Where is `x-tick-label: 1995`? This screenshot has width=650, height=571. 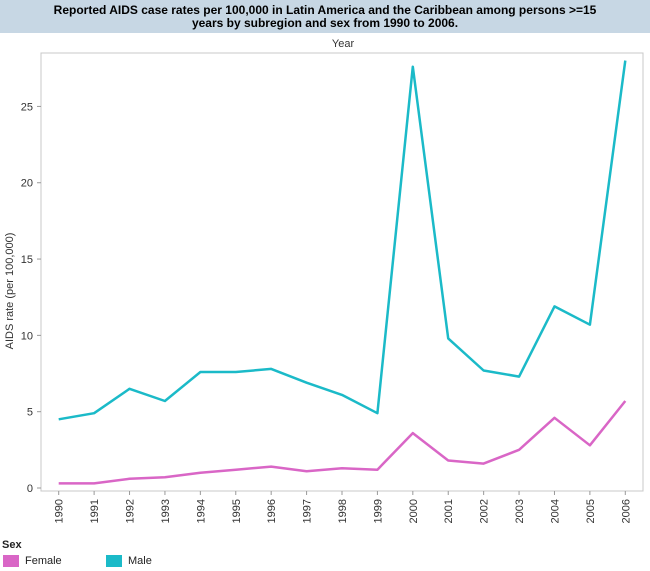
x-tick-label: 1995 is located at coordinates (237, 511).